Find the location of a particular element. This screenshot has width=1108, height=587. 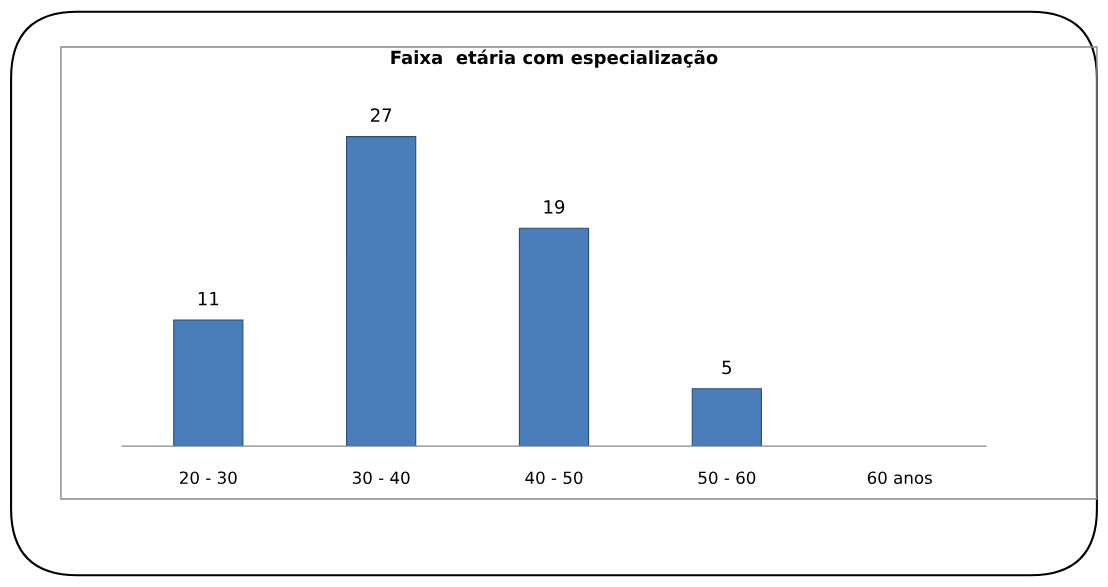

x-tick-label: 60 anos is located at coordinates (899, 478).